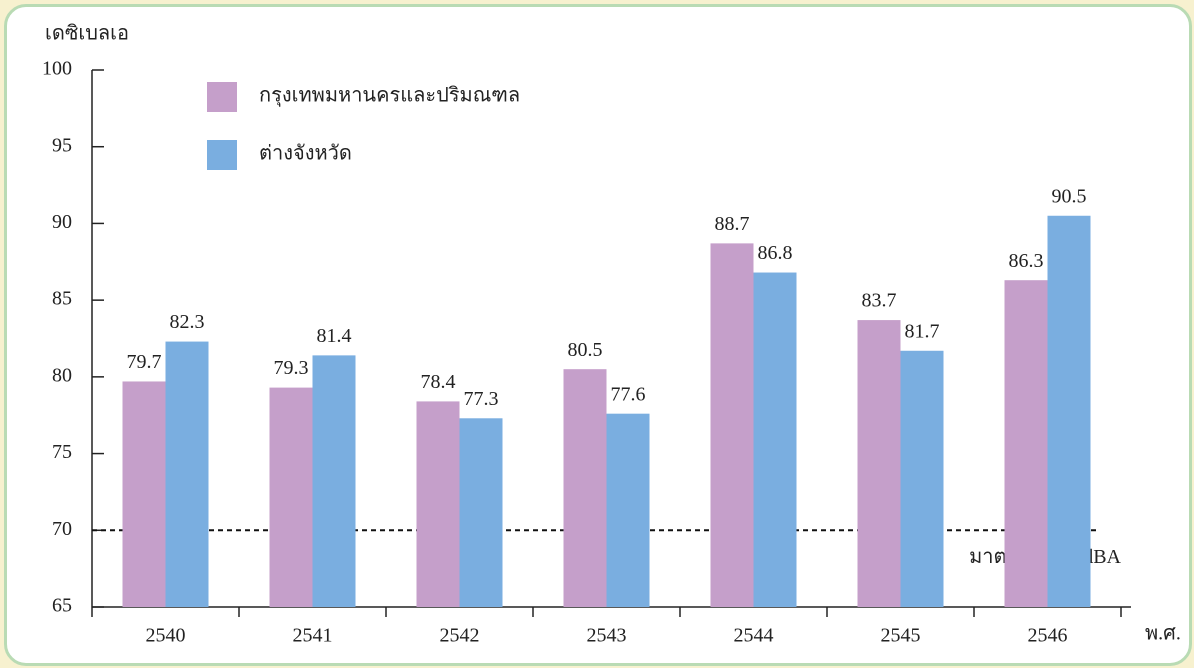  Describe the element at coordinates (1163, 634) in the screenshot. I see `x-axis-label: พ.ศ.` at that location.